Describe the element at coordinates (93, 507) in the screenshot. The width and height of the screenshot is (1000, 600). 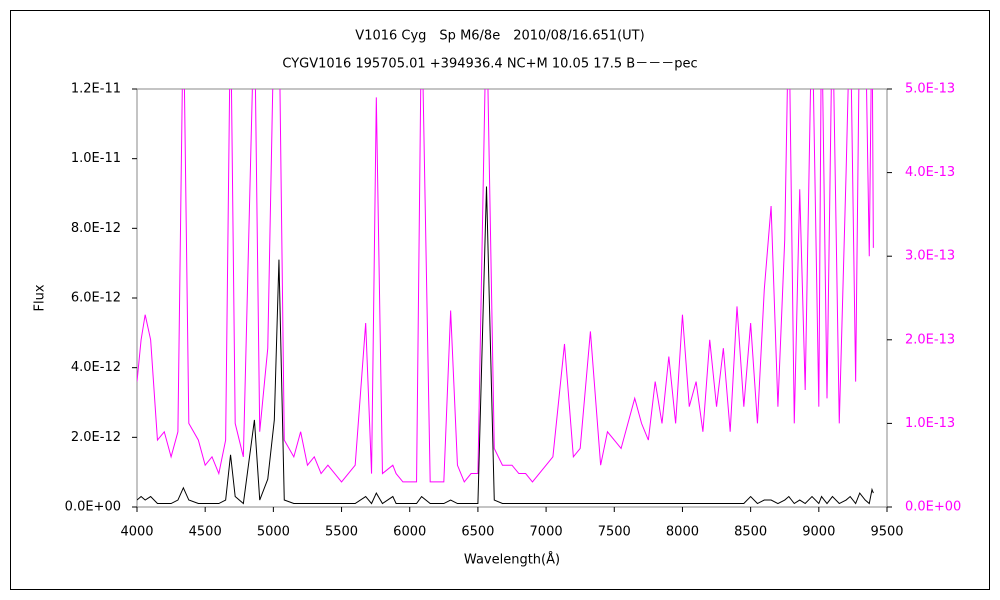
I see `y-tick-label: 0.0E+00` at that location.